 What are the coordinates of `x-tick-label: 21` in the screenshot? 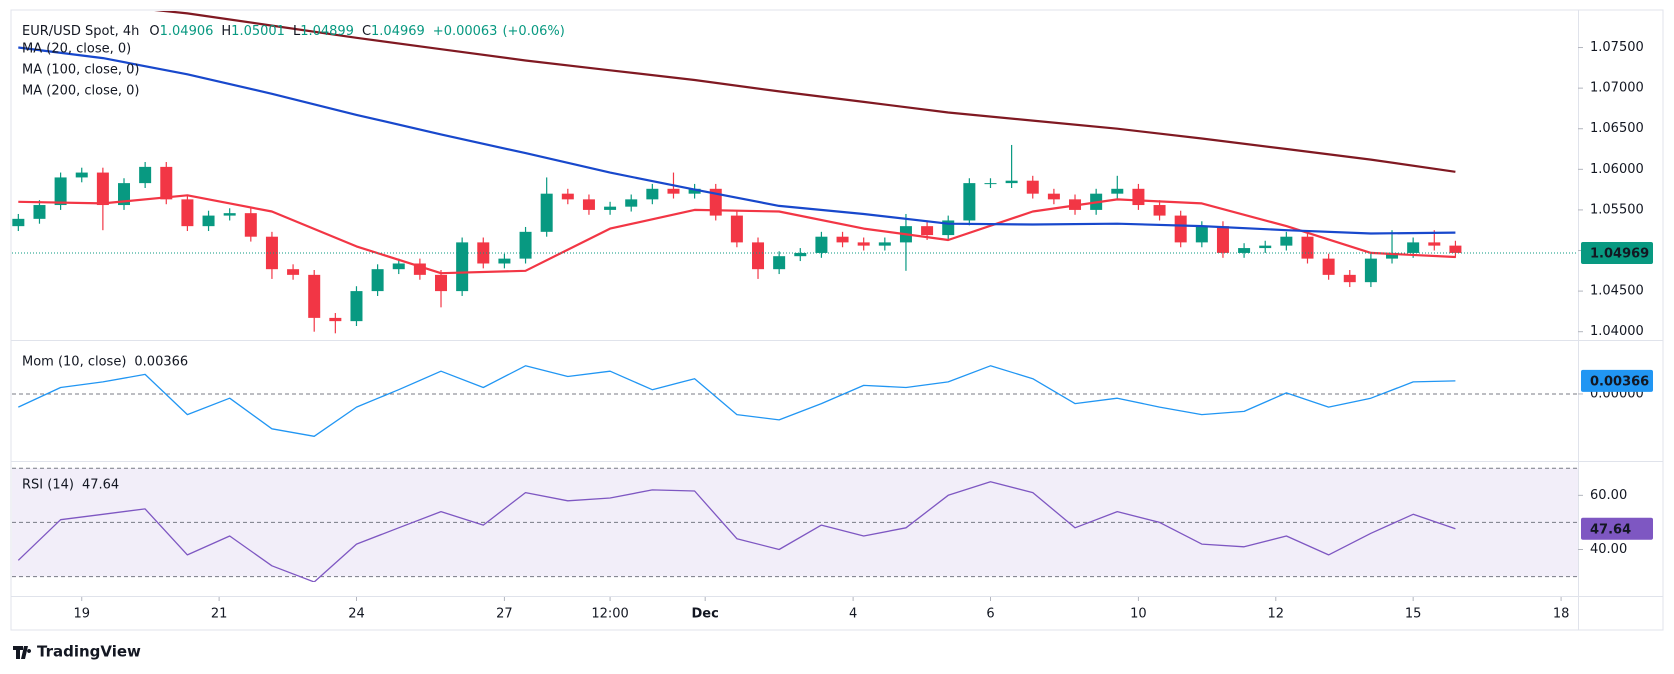 It's located at (219, 614).